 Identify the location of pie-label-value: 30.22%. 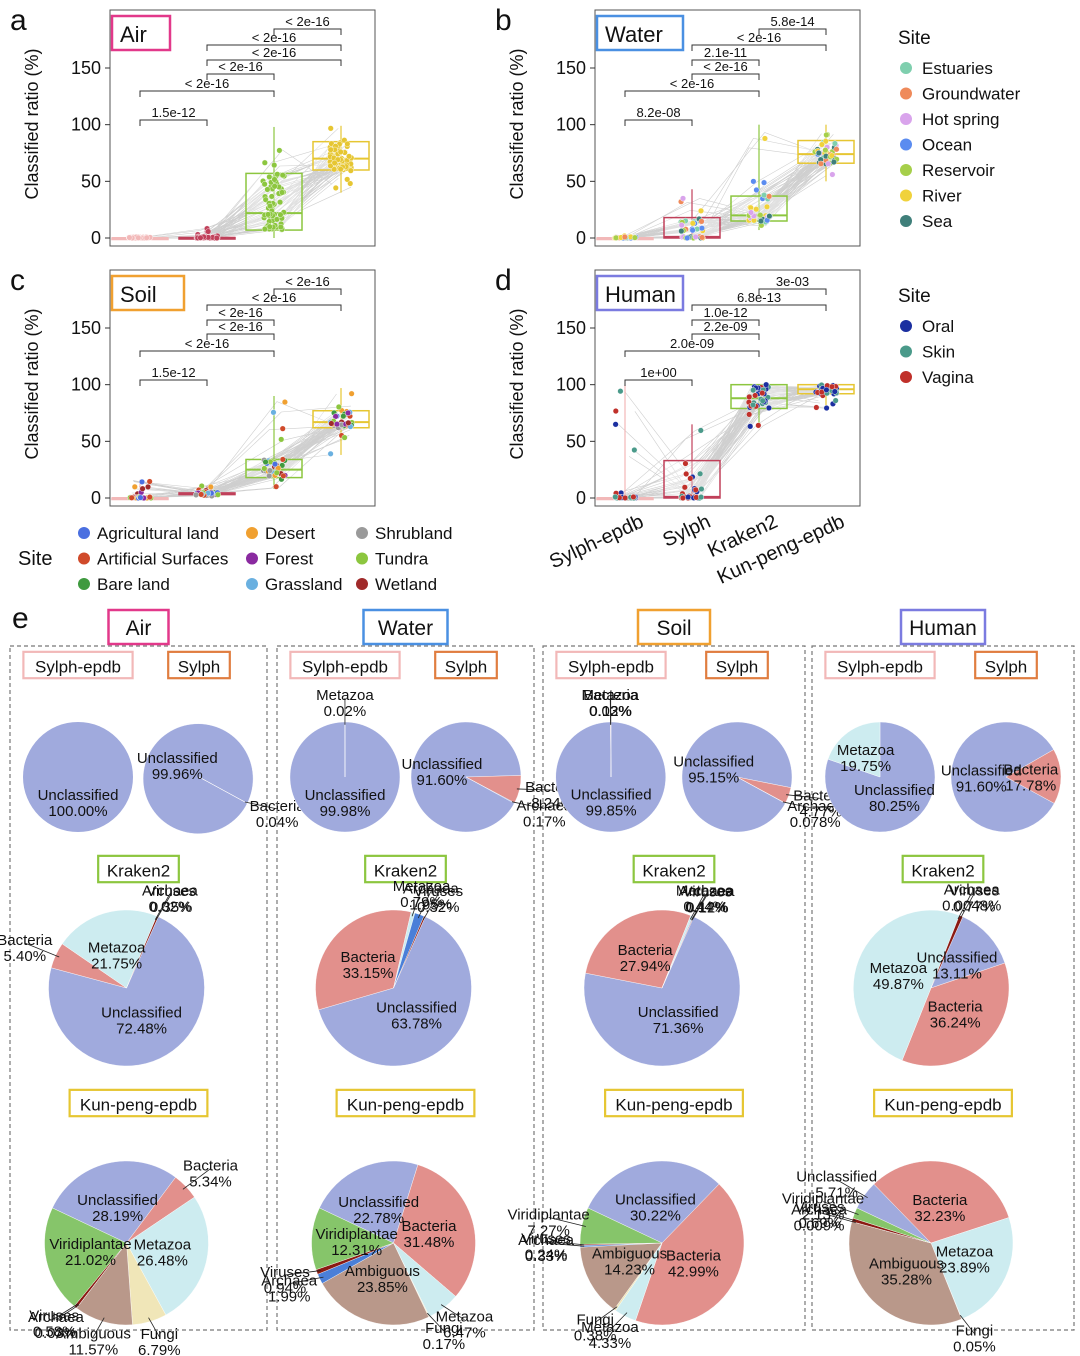
(655, 1216).